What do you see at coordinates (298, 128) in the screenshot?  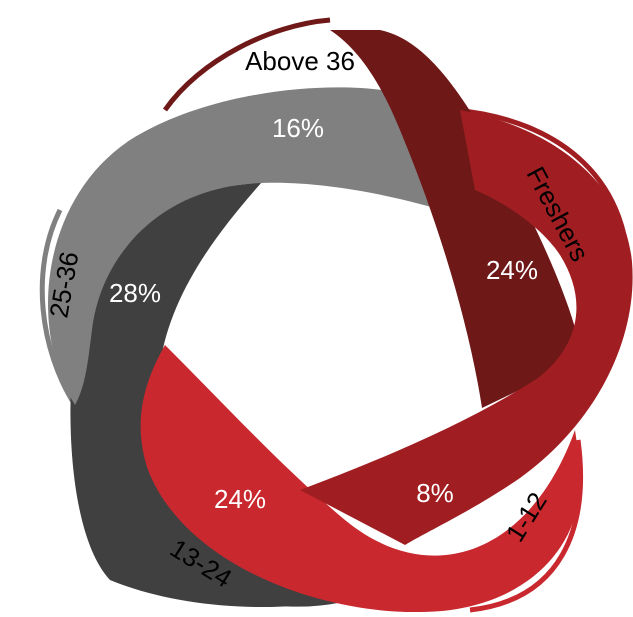 I see `segment-value: 16%` at bounding box center [298, 128].